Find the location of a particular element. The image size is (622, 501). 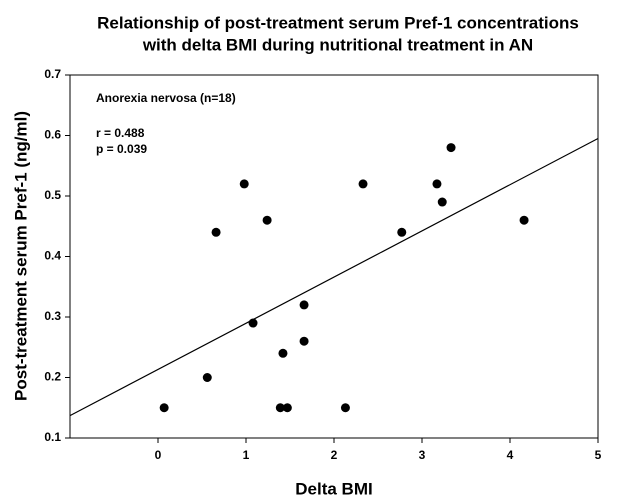

y-axis-label: Post-treatment serum Pref-1 (ng/ml) is located at coordinates (20, 256).